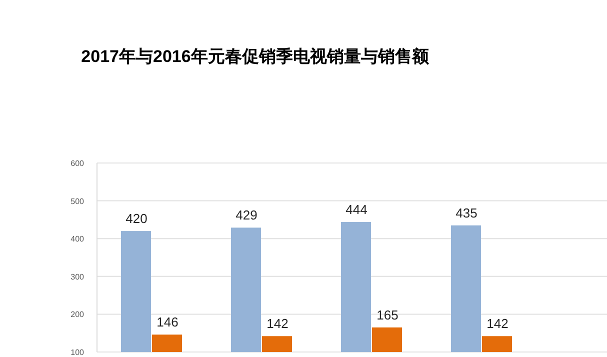 This screenshot has width=607, height=357. What do you see at coordinates (467, 212) in the screenshot?
I see `data-label: 435` at bounding box center [467, 212].